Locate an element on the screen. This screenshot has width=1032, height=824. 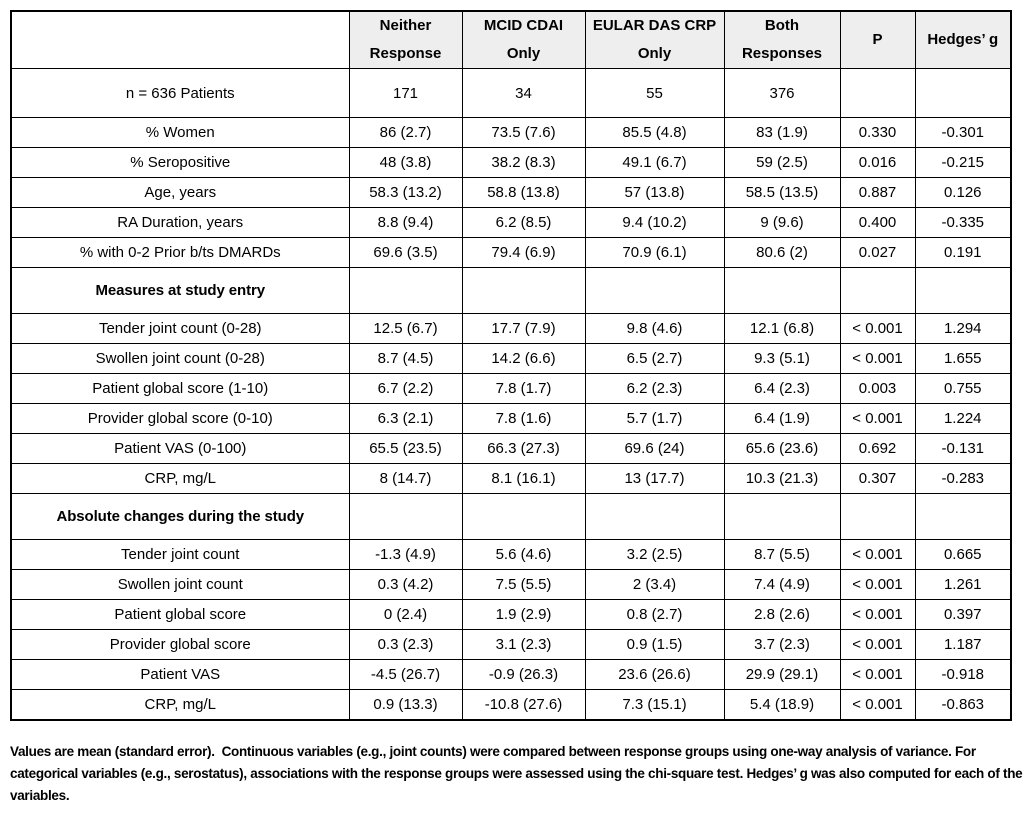
cell-p: 0.016 is located at coordinates (877, 162).